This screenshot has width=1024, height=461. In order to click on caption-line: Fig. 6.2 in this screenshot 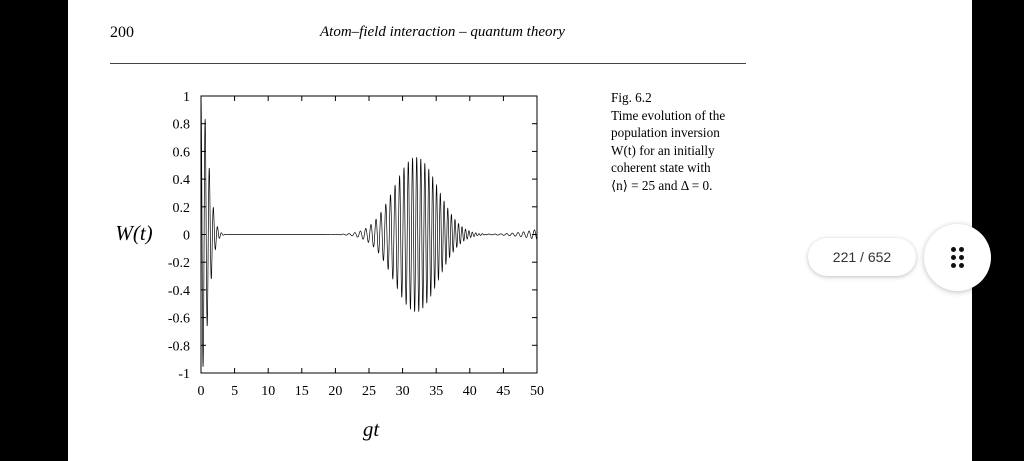, I will do `click(631, 97)`.